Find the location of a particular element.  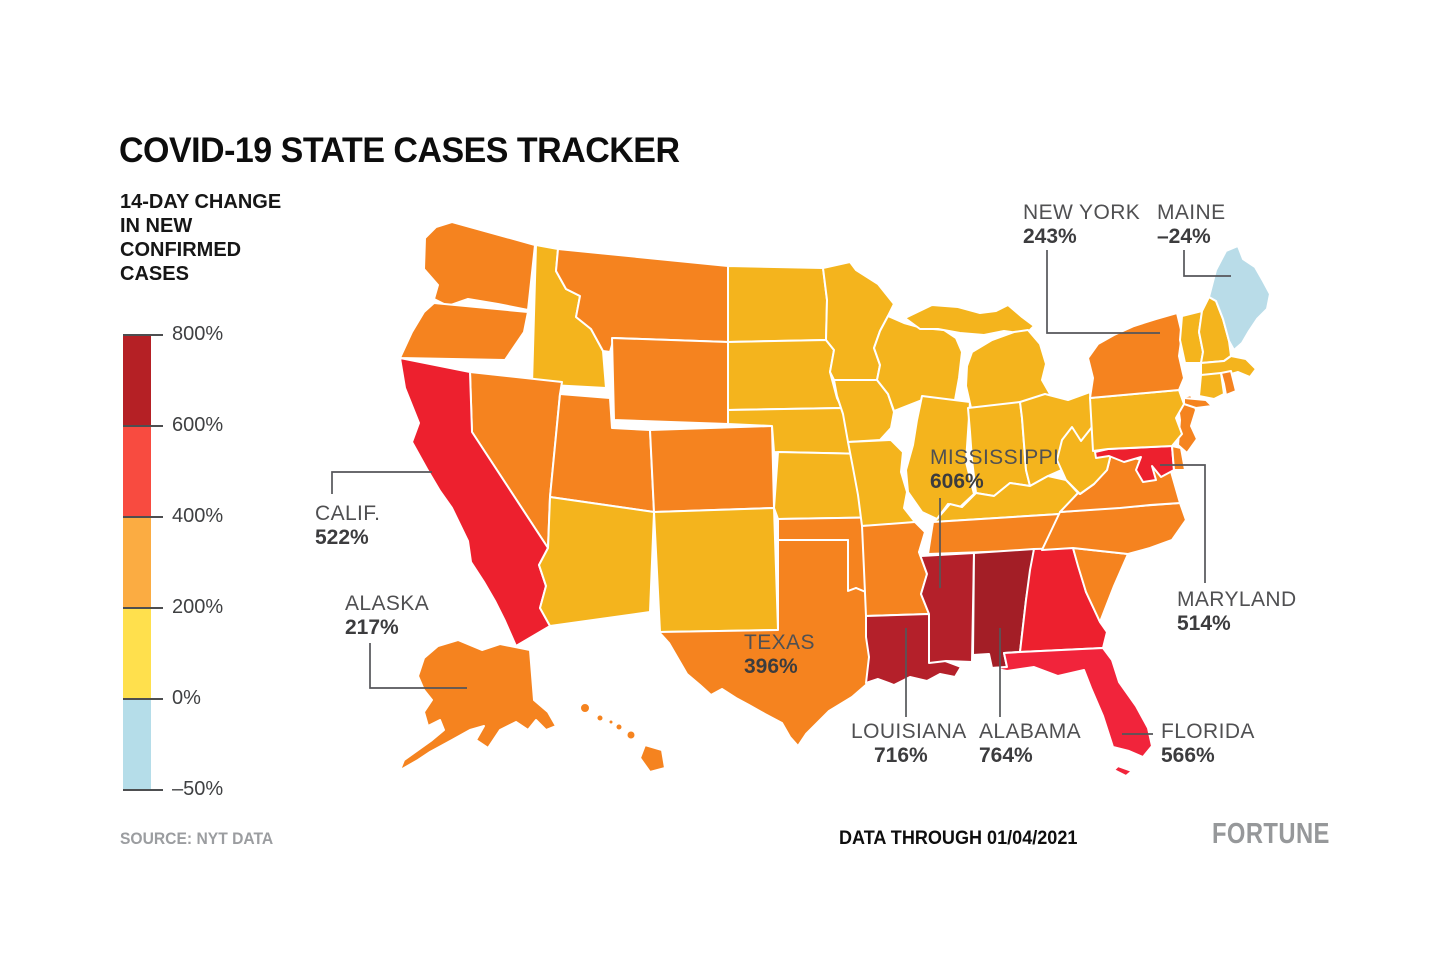

callout-state-name: MARYLAND is located at coordinates (1237, 599).